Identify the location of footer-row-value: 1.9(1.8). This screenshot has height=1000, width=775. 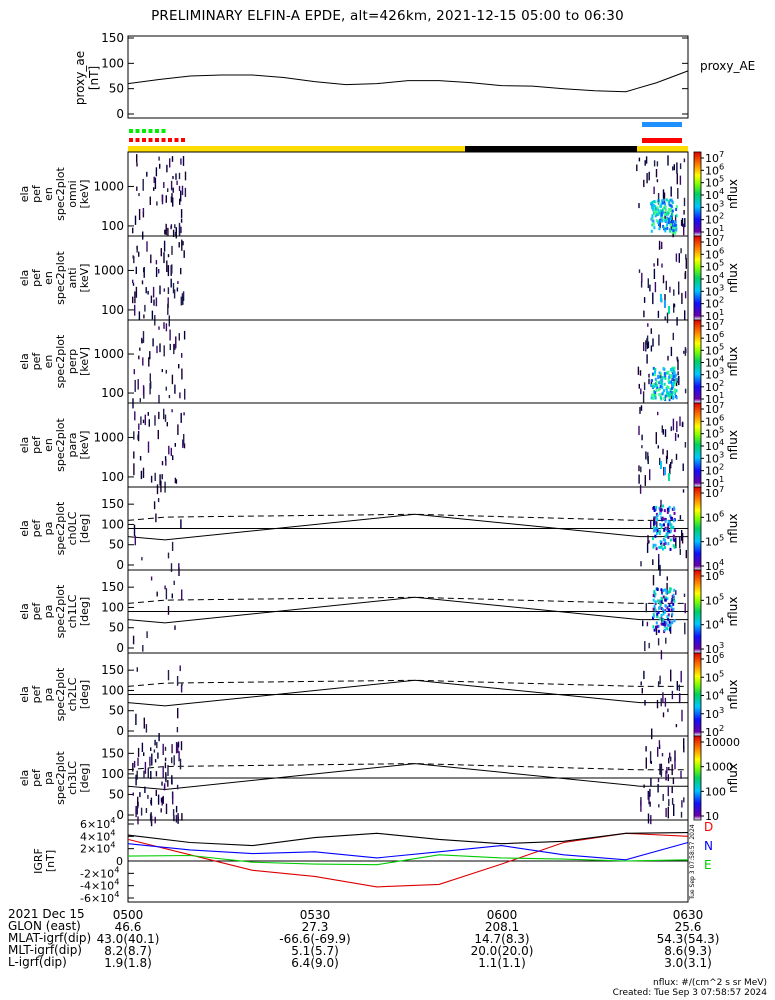
(128, 963).